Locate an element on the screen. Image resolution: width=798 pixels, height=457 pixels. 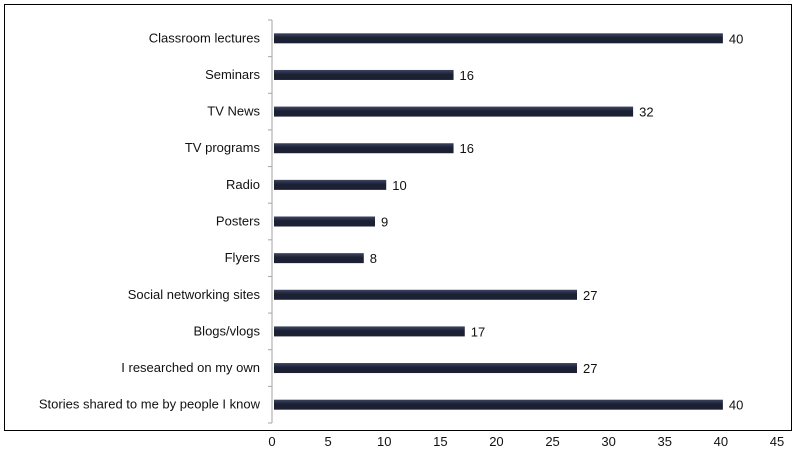
category-label: Stories shared to me by people I know is located at coordinates (150, 404).